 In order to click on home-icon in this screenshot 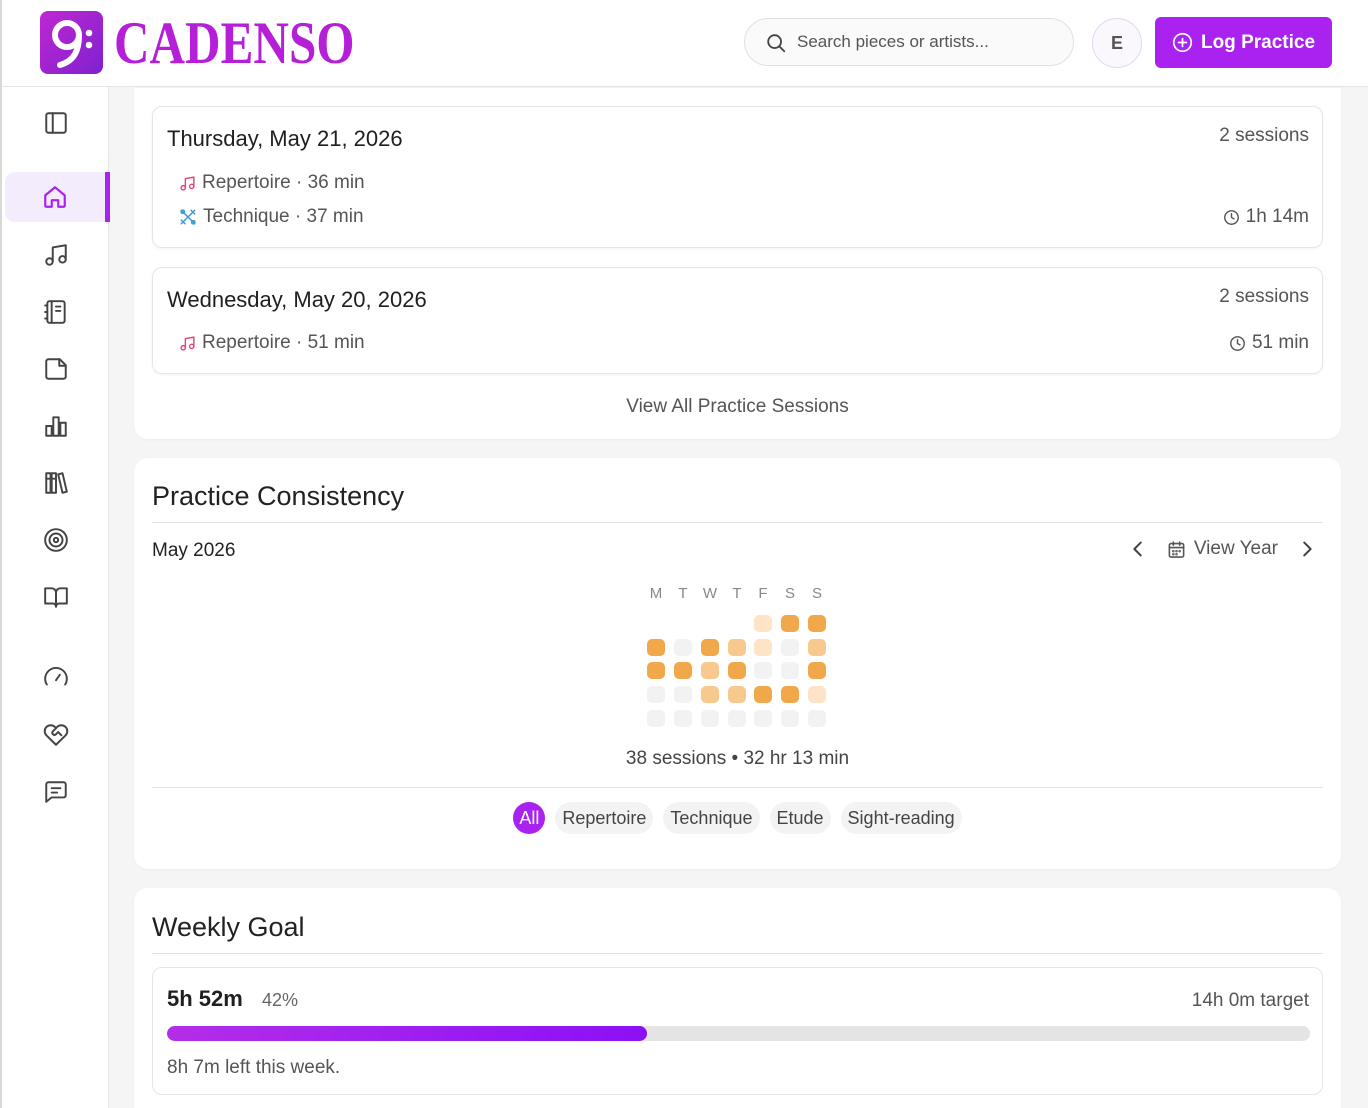, I will do `click(55, 197)`.